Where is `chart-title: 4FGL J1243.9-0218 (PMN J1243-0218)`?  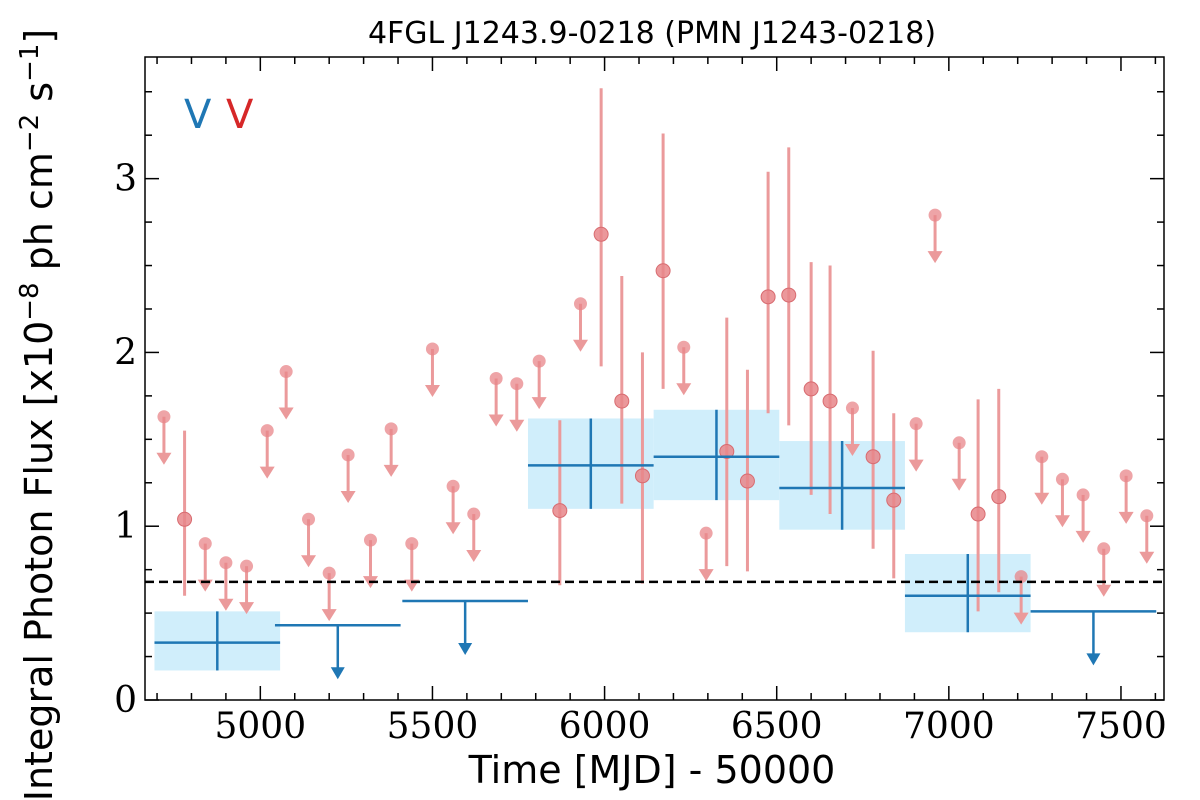
chart-title: 4FGL J1243.9-0218 (PMN J1243-0218) is located at coordinates (652, 33).